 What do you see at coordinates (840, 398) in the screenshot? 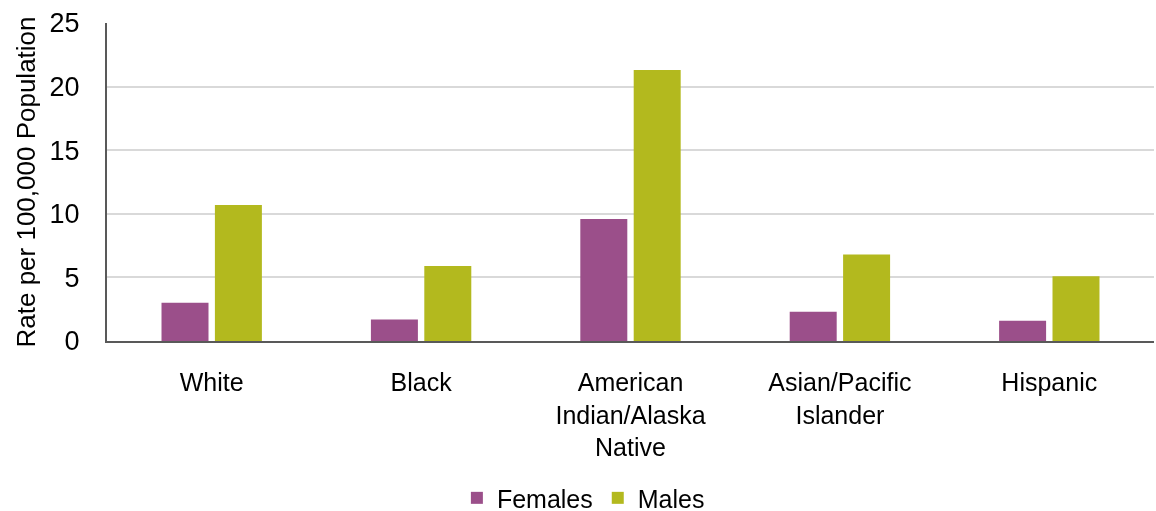
I see `x-tick-label: Asian/Pacific Islander` at bounding box center [840, 398].